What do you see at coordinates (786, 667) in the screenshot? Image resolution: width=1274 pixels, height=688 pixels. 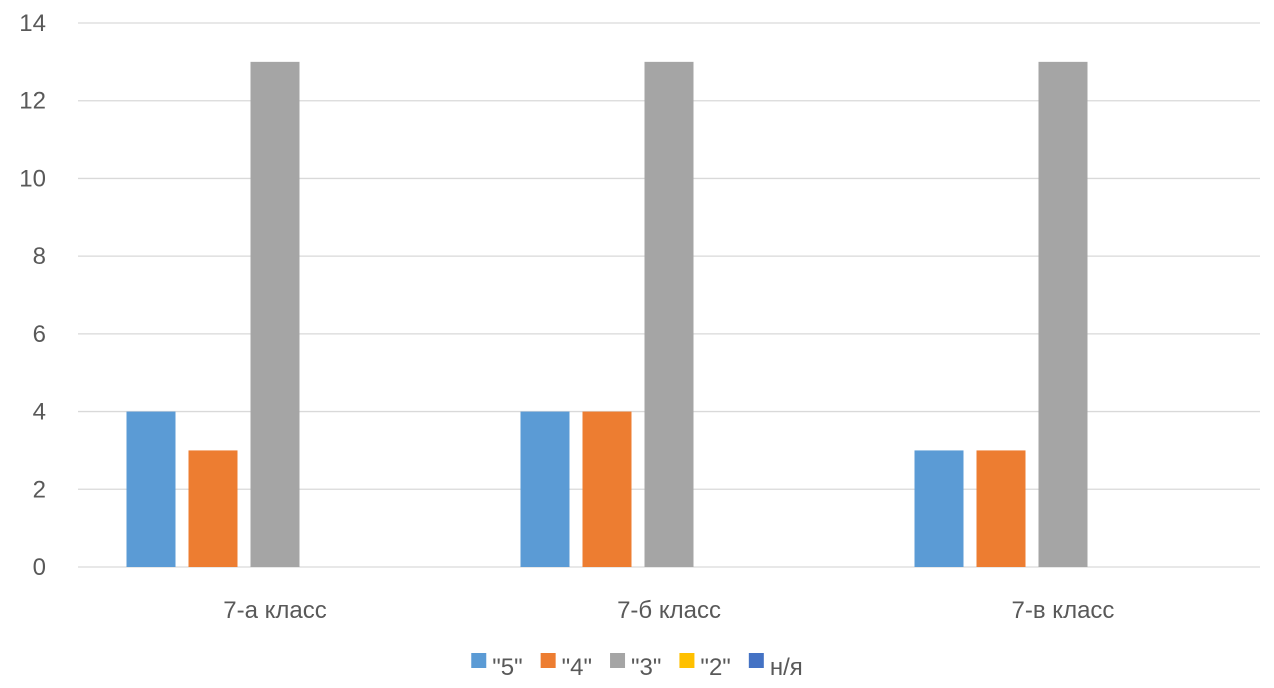 I see `legend-label: н/я` at bounding box center [786, 667].